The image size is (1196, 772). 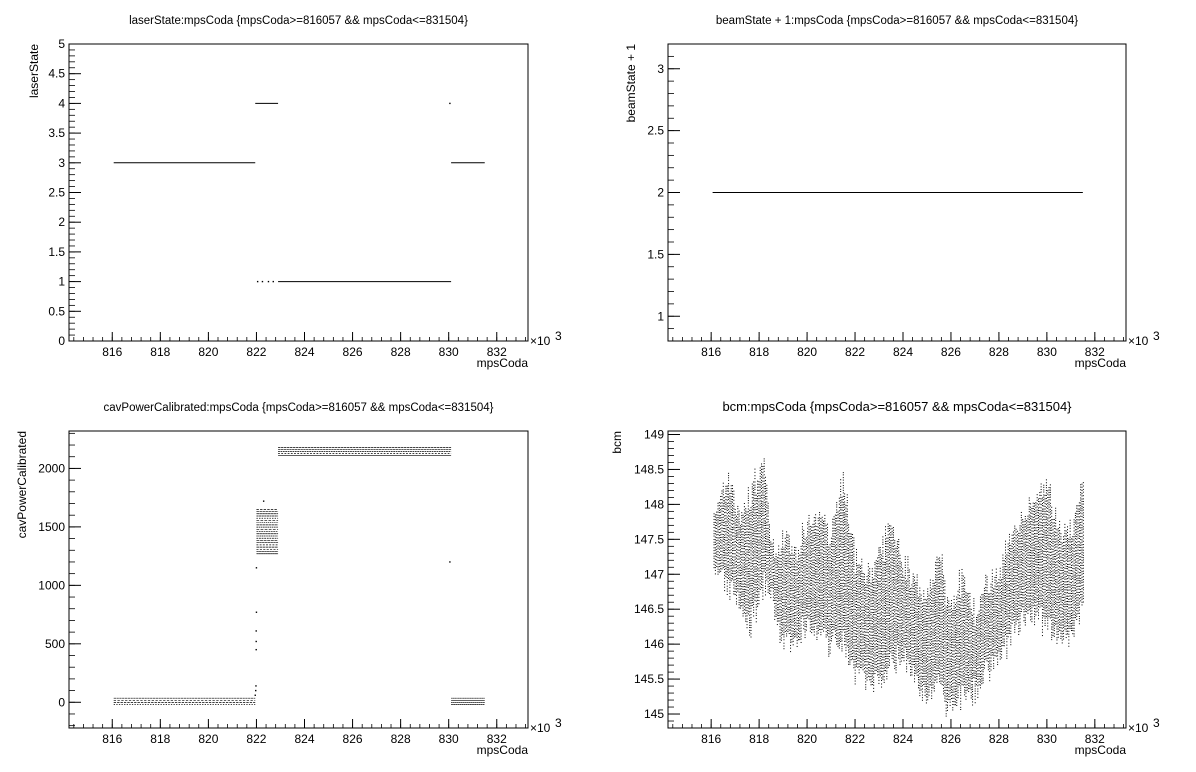 I want to click on y-tick-label: 148, so click(x=654, y=504).